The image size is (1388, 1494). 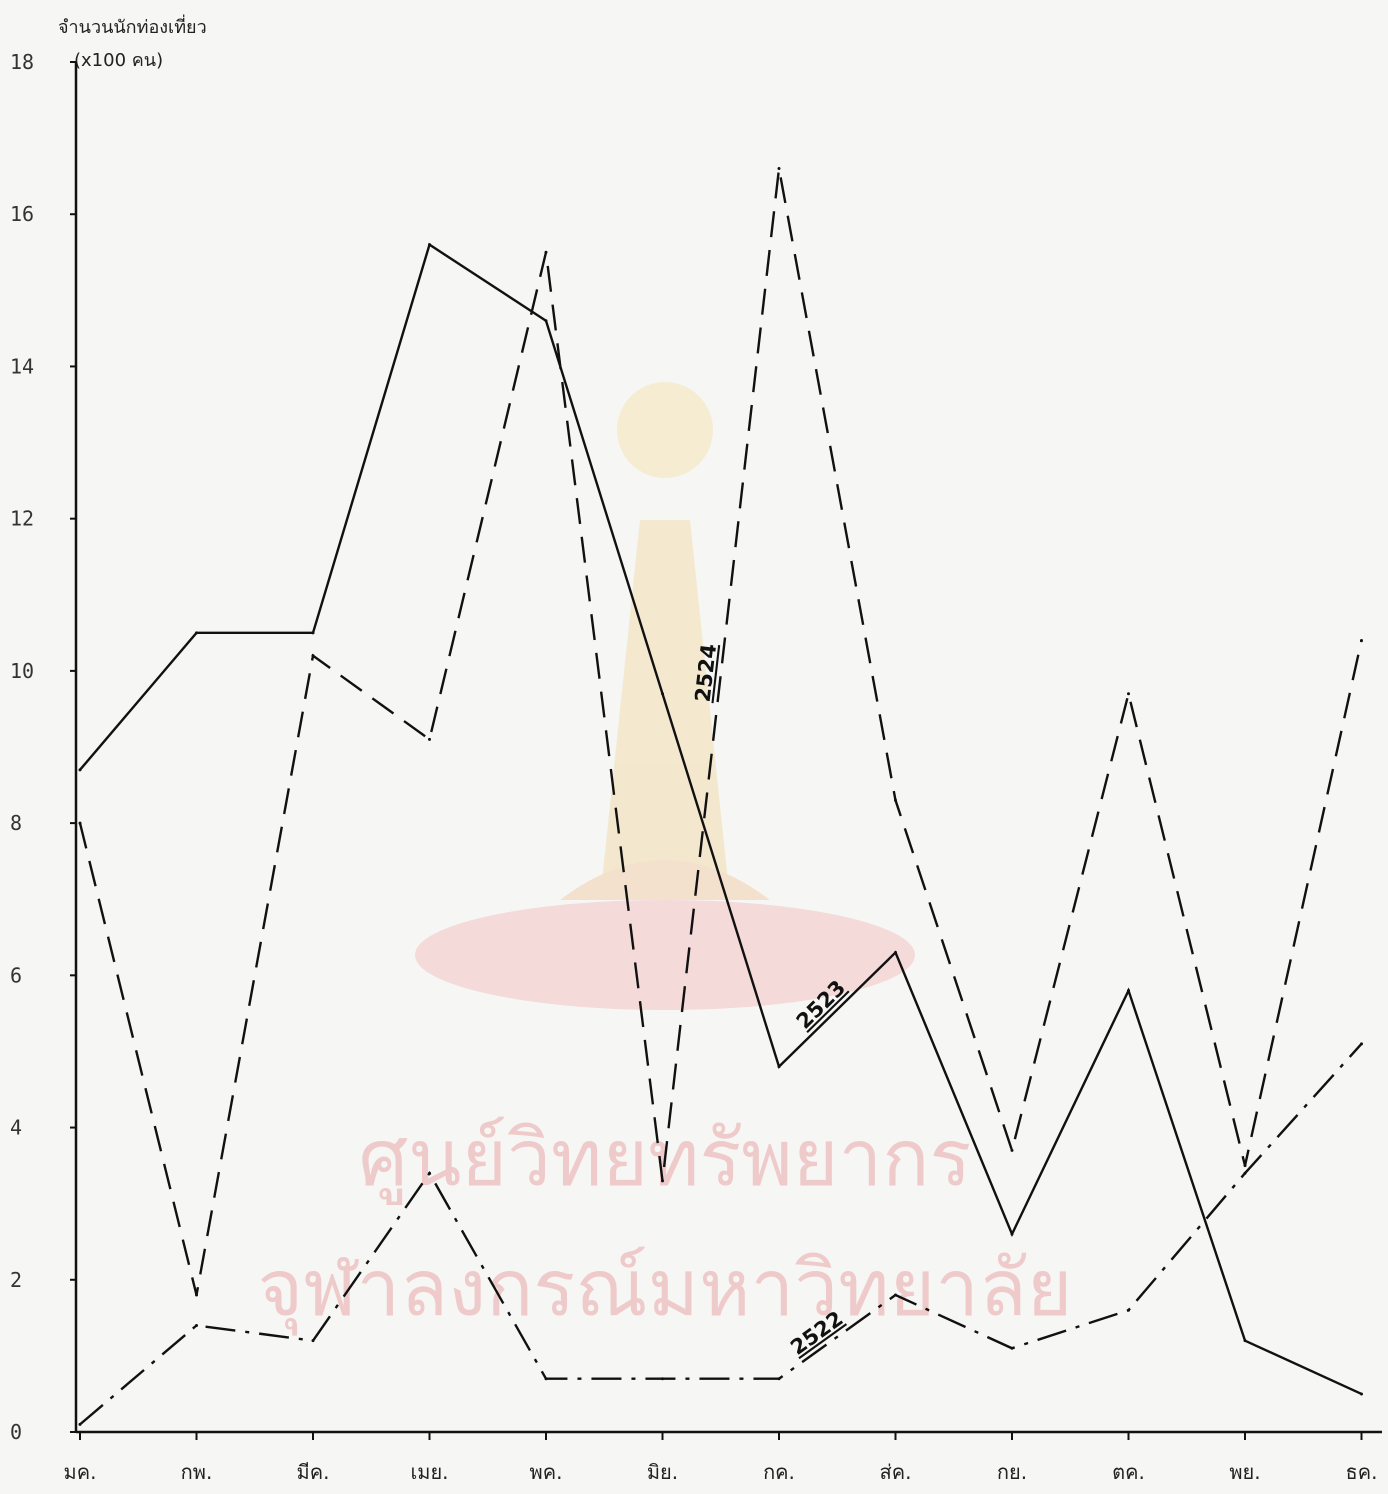 I want to click on x-tick-label: มิย., so click(x=662, y=1472).